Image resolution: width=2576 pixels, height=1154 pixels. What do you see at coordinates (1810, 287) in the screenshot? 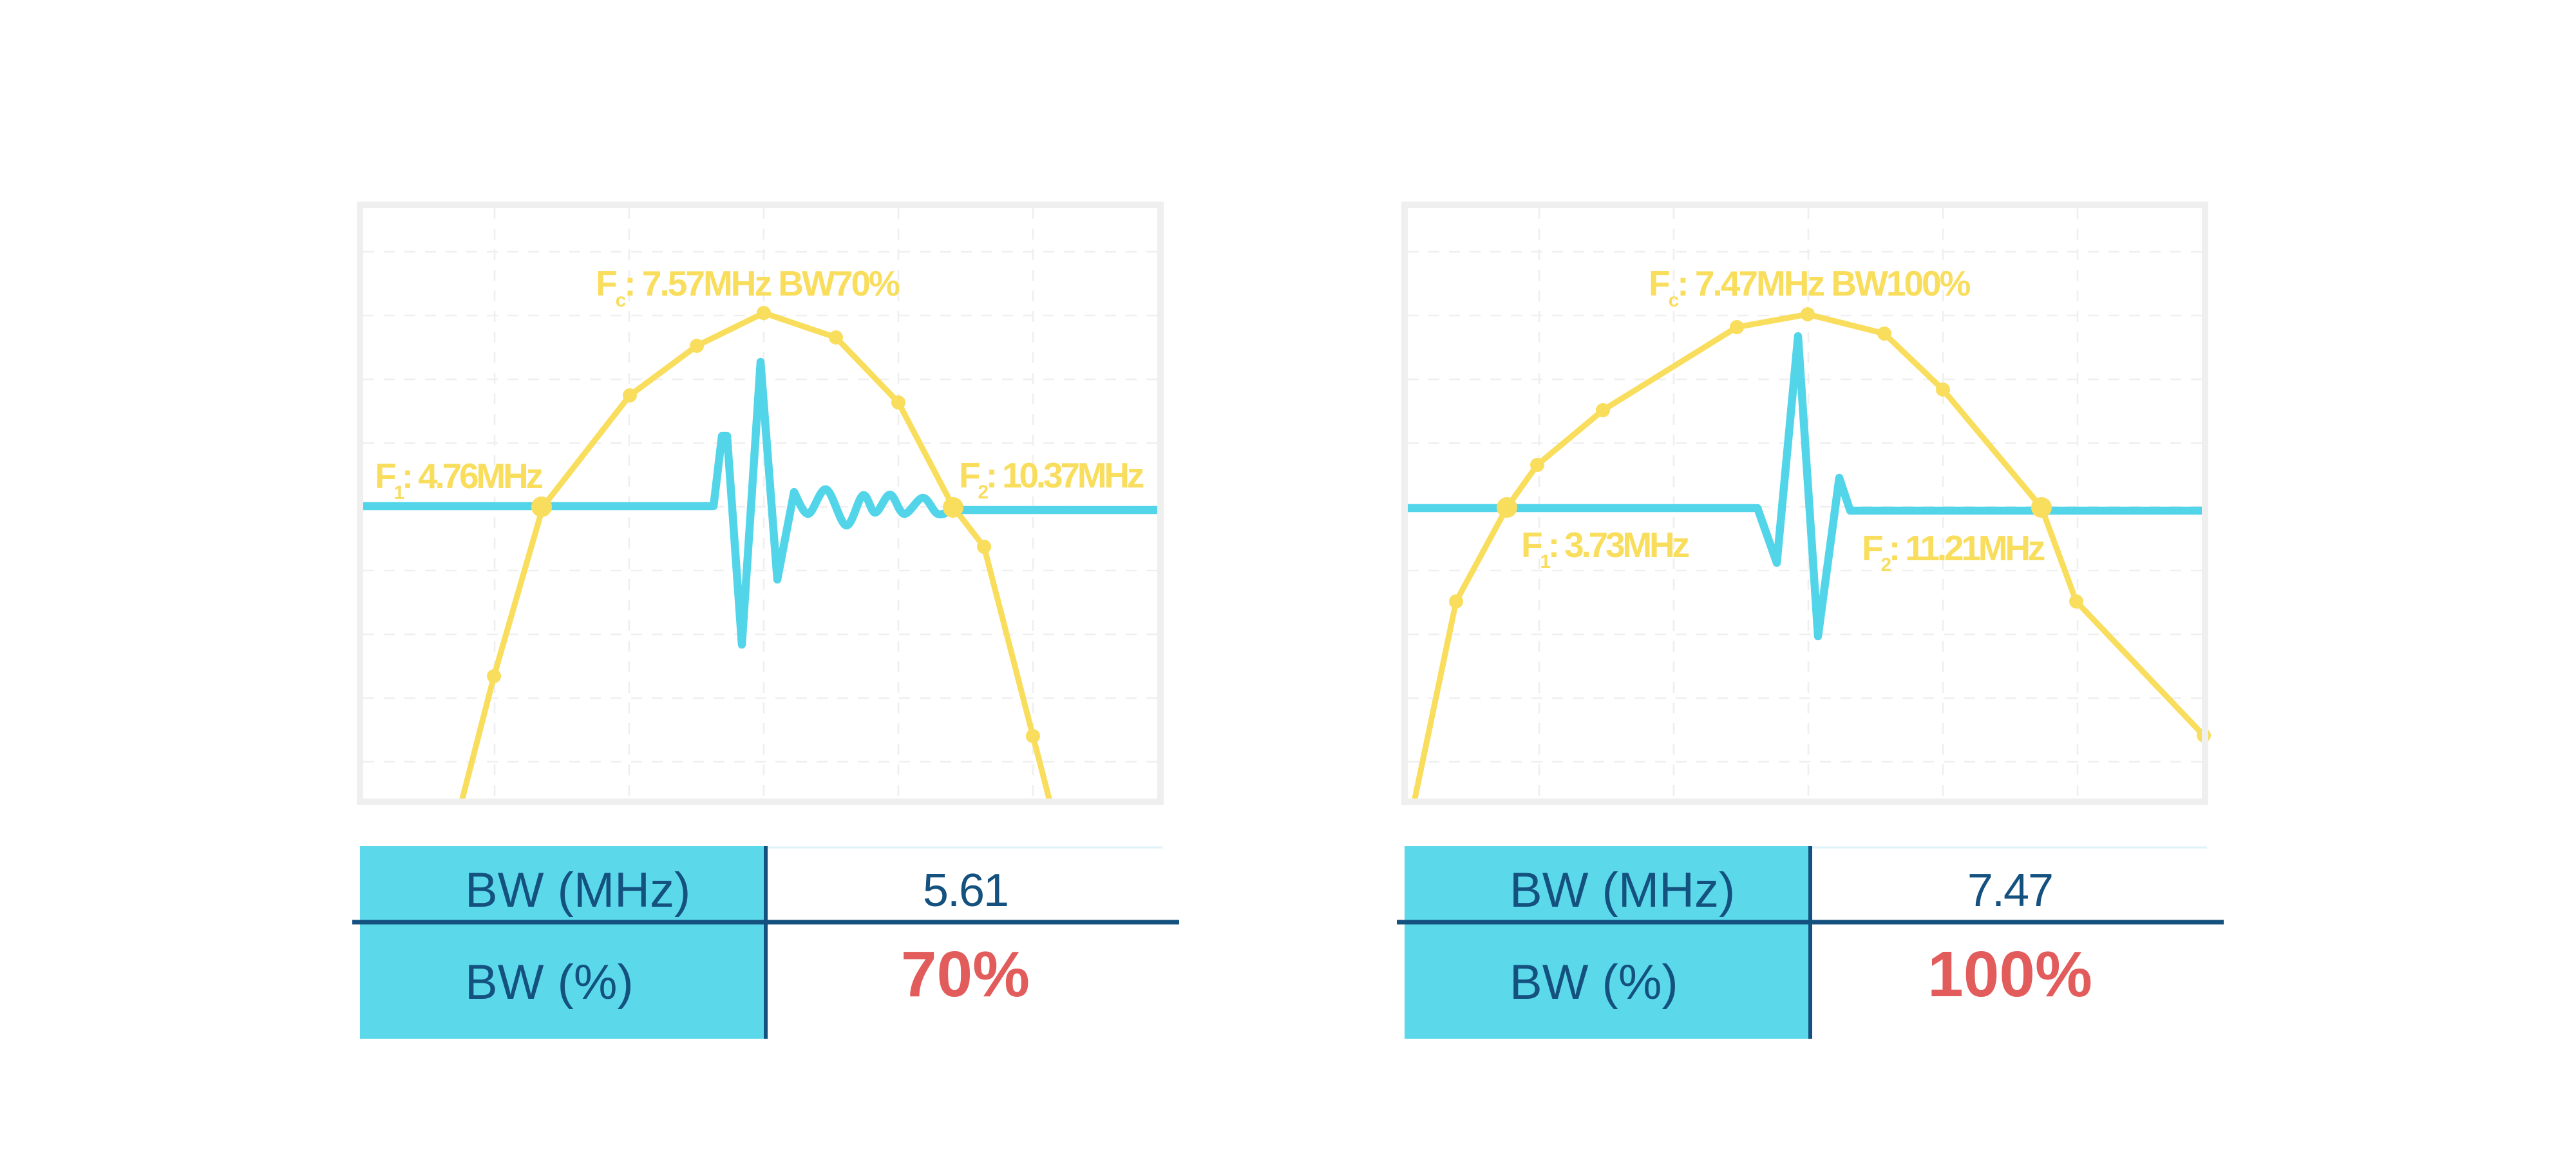
I see `svg-text: Fc: 7.47MHz BW100%` at bounding box center [1810, 287].